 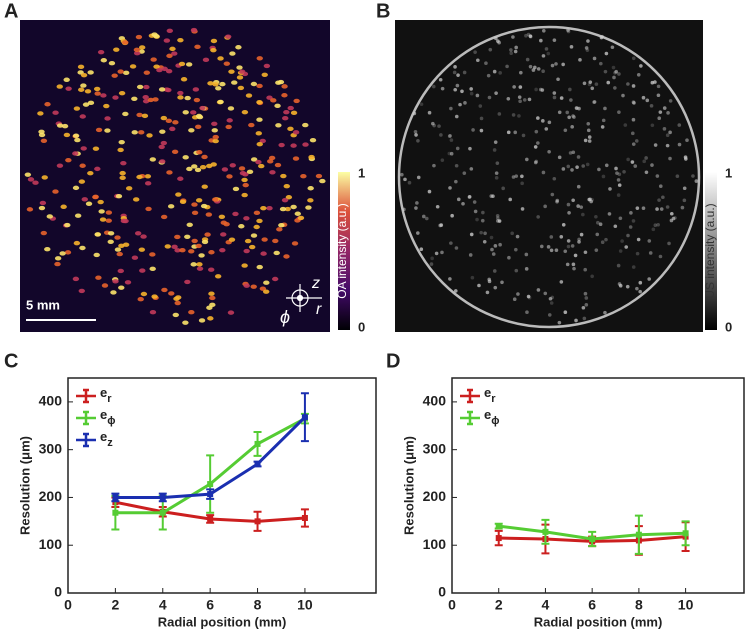 What do you see at coordinates (435, 544) in the screenshot?
I see `y-tick-label: 100` at bounding box center [435, 544].